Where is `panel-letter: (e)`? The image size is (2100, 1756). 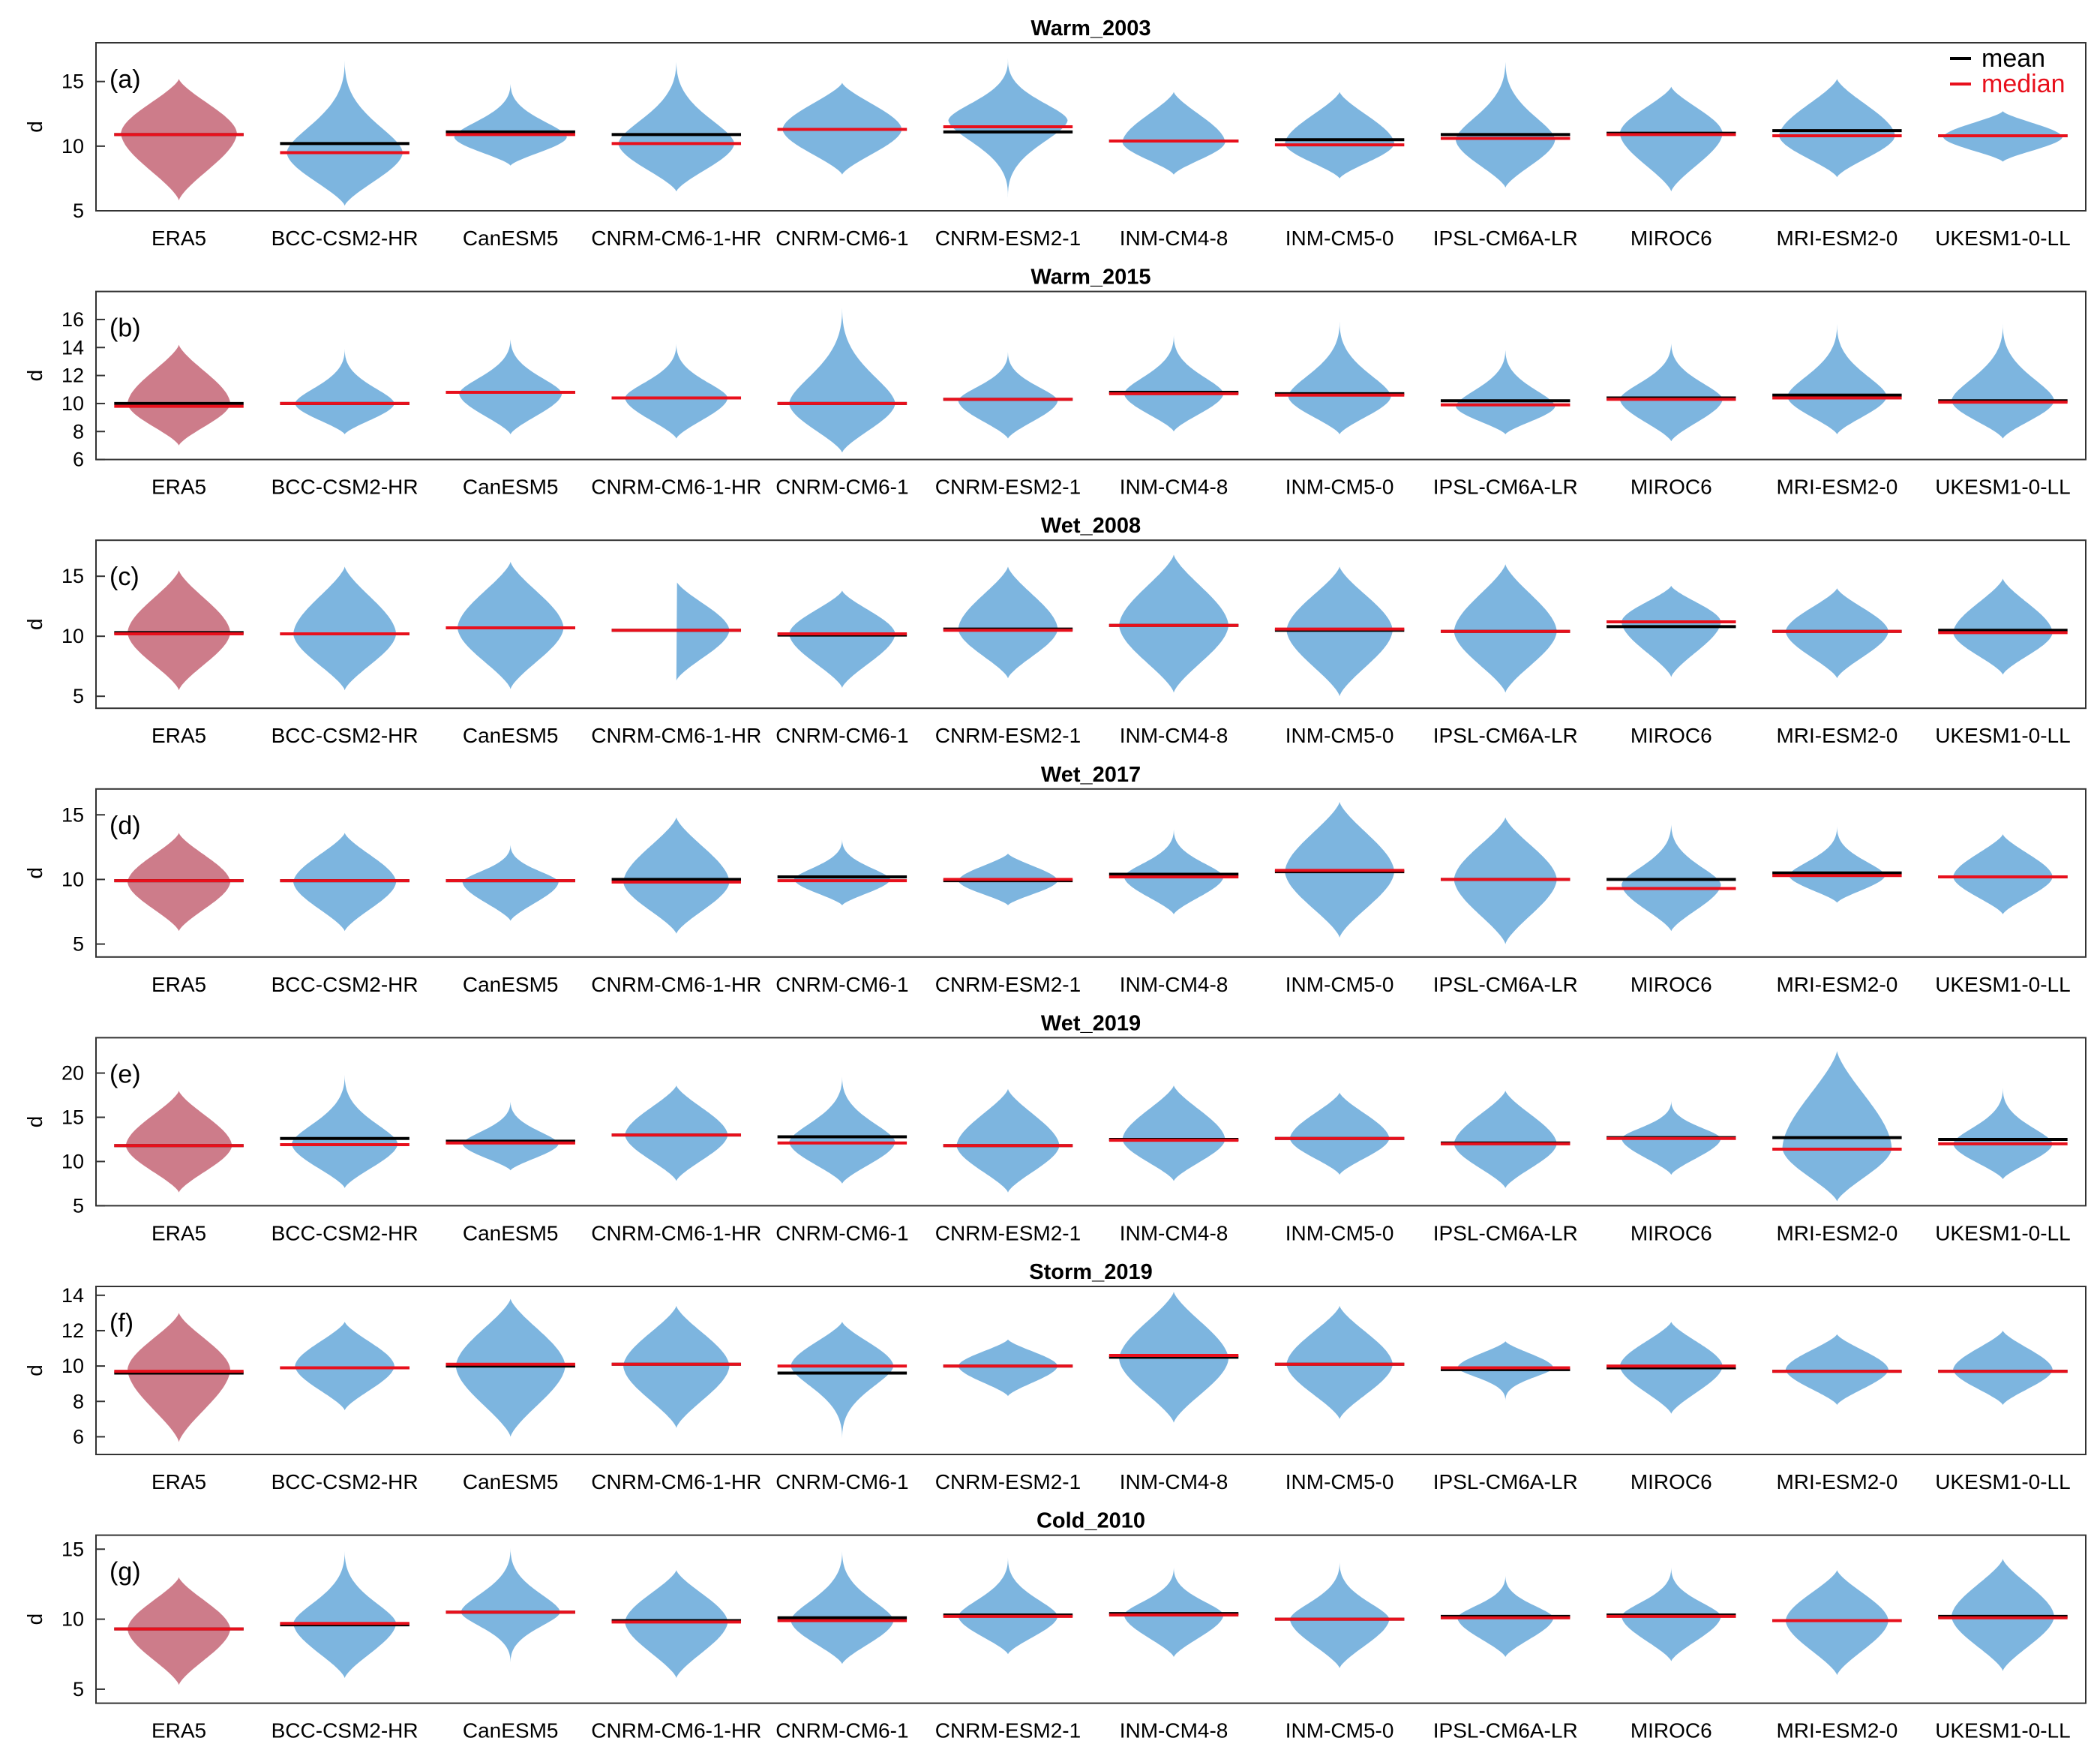
panel-letter: (e) is located at coordinates (125, 1074).